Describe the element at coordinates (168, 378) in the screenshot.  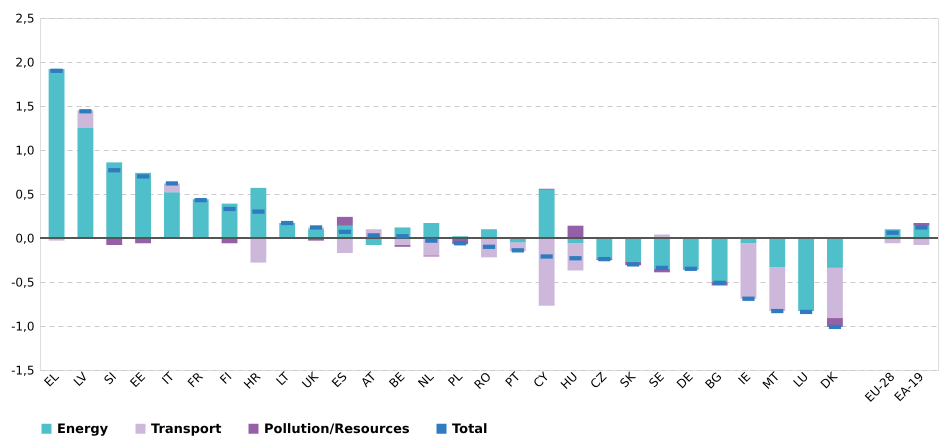
I see `x-tick-label: IT` at that location.